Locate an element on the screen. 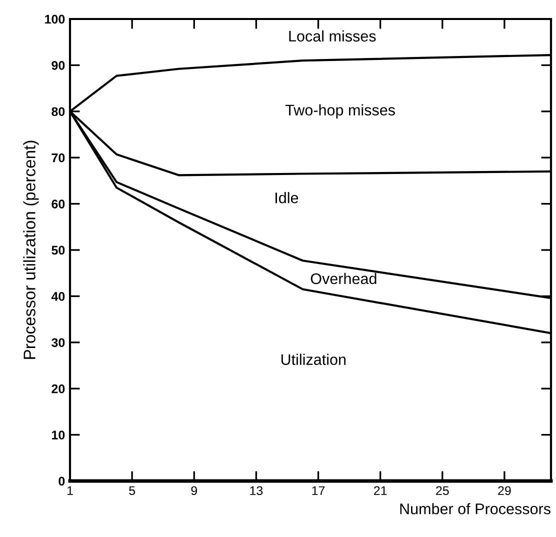 The image size is (556, 537). x-tick-label: 9 is located at coordinates (194, 491).